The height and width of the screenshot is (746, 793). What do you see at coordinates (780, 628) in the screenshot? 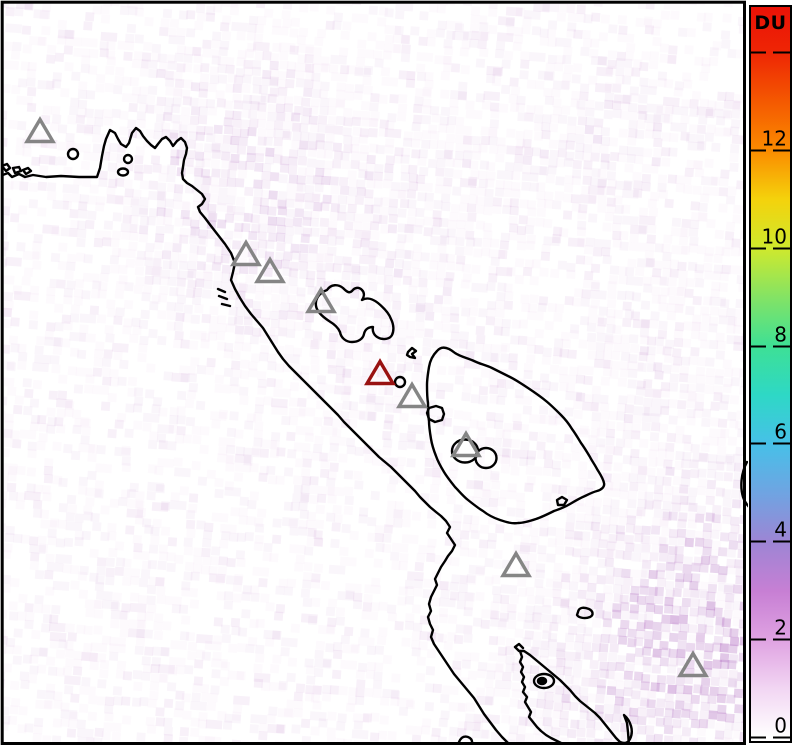
I see `colorbar-tick-label: 2` at bounding box center [780, 628].